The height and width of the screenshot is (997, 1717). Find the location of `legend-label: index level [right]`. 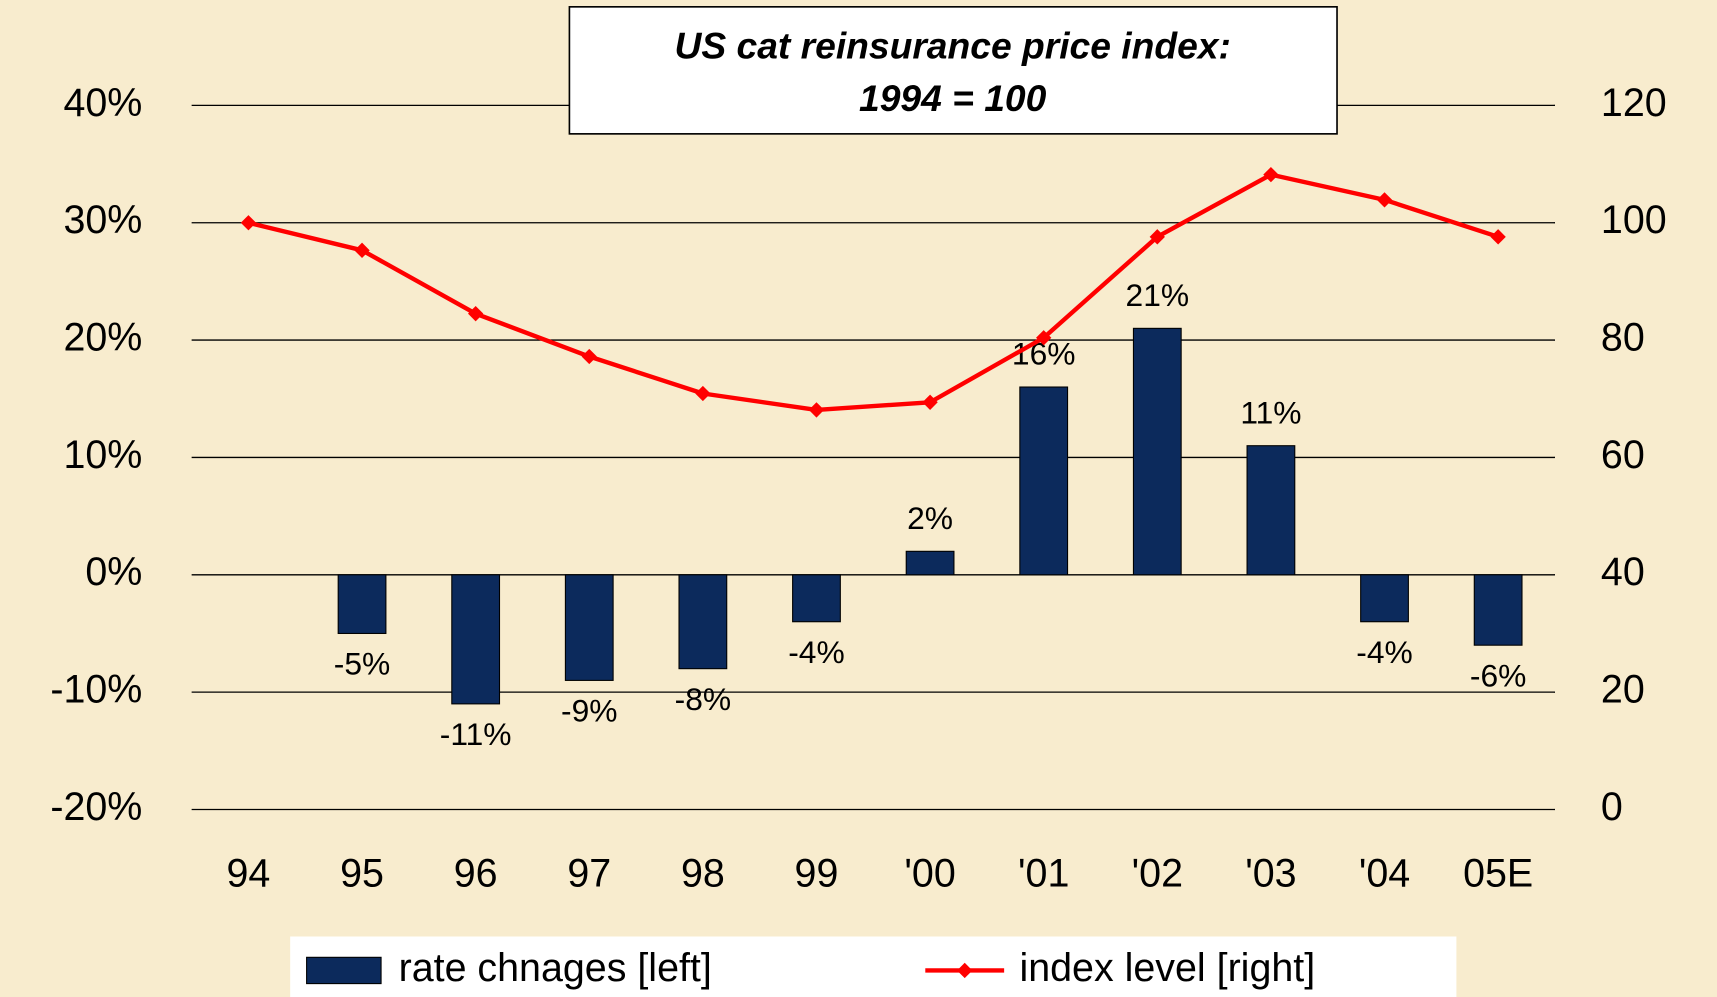

legend-label: index level [right] is located at coordinates (1167, 968).